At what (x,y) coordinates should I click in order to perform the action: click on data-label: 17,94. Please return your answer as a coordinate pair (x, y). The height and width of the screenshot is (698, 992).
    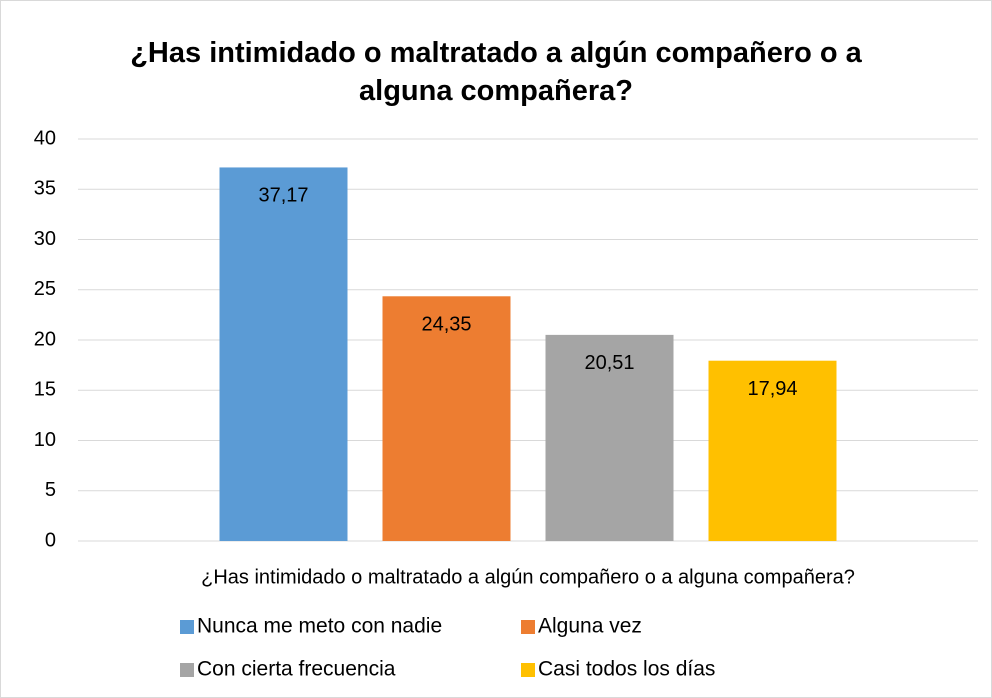
    Looking at the image, I should click on (772, 389).